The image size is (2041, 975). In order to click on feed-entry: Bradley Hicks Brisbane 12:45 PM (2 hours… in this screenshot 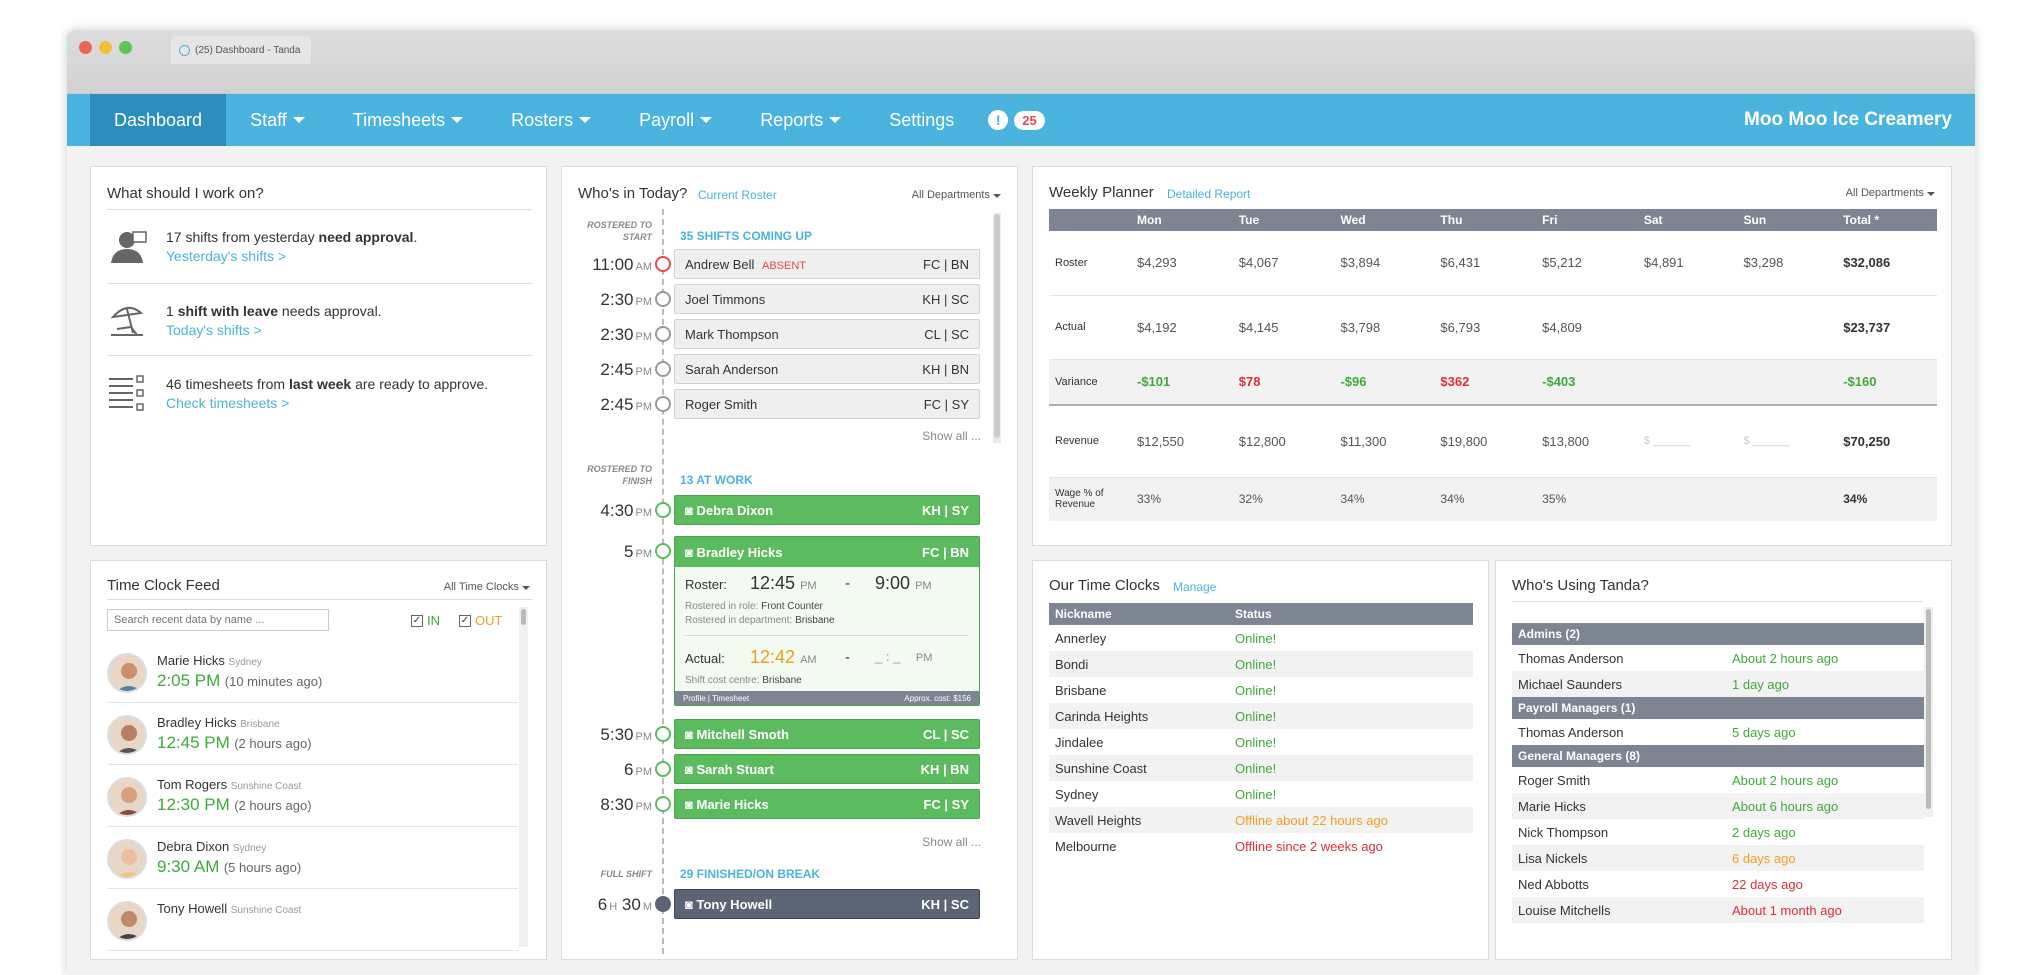, I will do `click(312, 734)`.